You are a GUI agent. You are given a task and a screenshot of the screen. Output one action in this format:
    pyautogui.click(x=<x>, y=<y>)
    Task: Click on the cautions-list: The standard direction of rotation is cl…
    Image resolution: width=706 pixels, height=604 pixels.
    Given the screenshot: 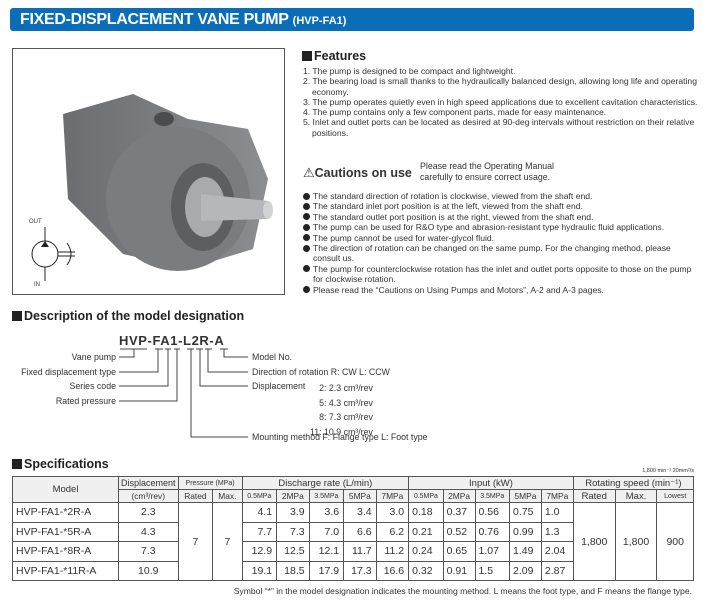 What is the action you would take?
    pyautogui.click(x=500, y=243)
    